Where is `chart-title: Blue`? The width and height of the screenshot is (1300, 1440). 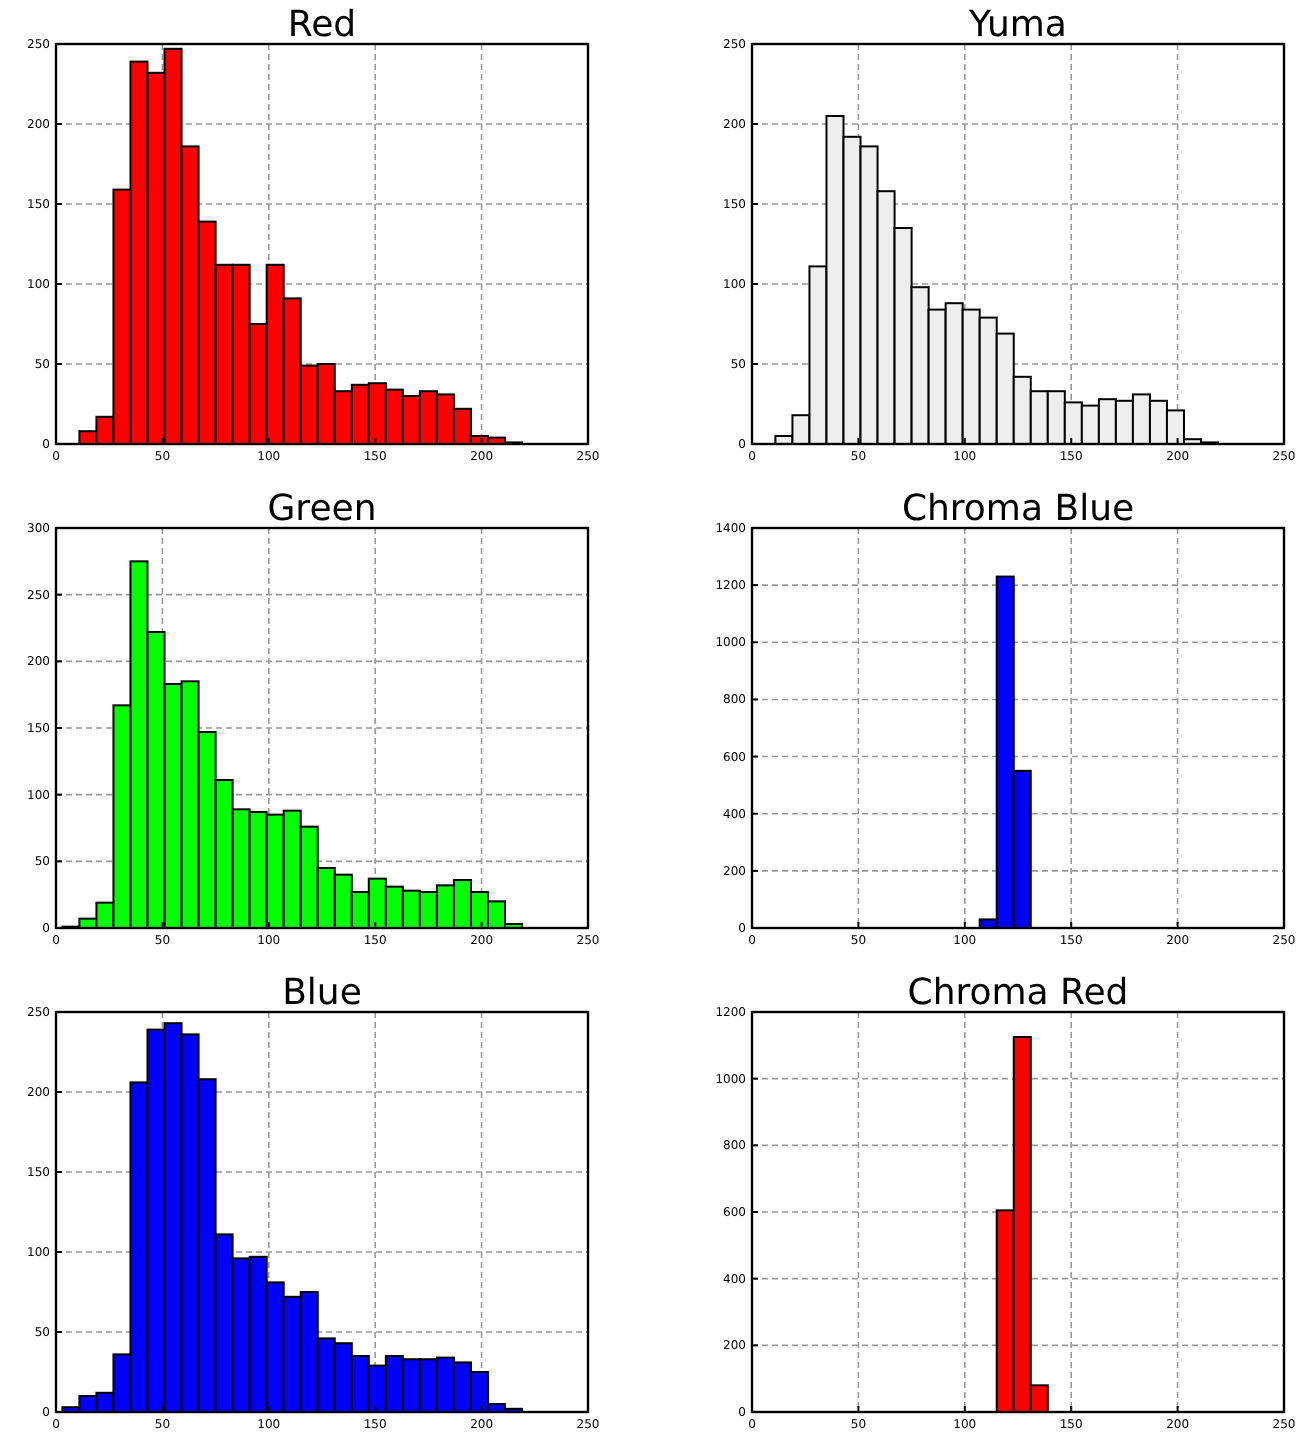
chart-title: Blue is located at coordinates (322, 993).